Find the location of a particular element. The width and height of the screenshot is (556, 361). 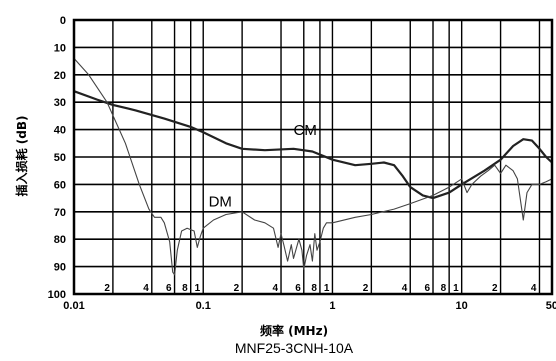

y-axis-label: 插入损耗 (dB) is located at coordinates (21, 156).